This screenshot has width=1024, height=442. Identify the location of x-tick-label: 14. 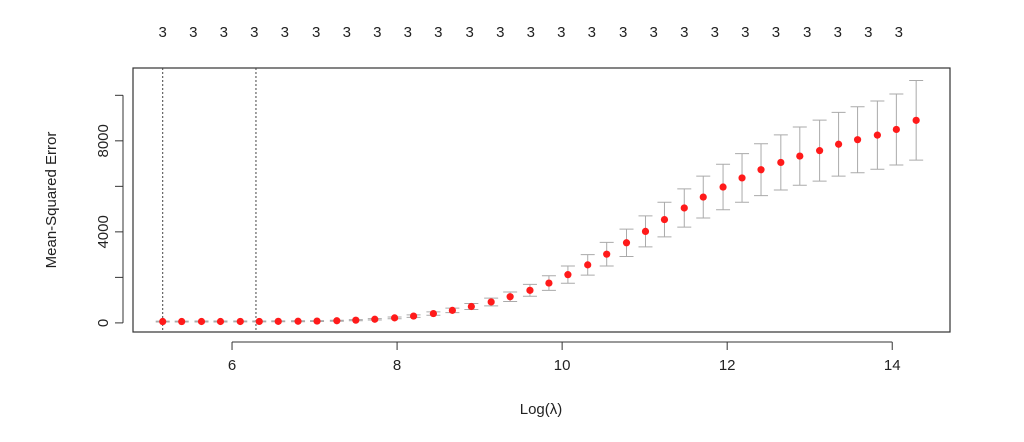
(892, 365).